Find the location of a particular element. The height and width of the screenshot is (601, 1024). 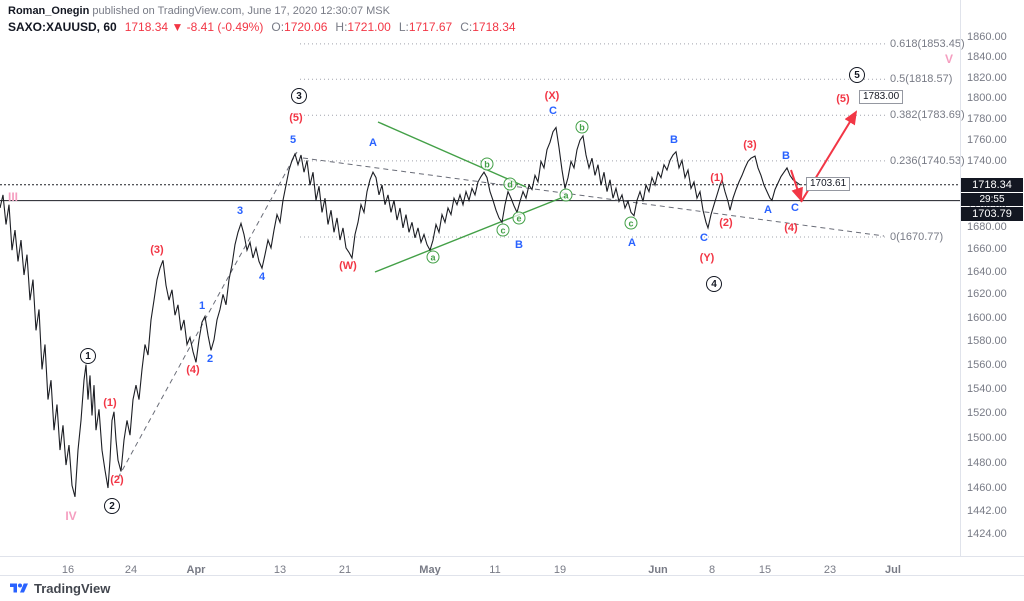

wave-label-red: (3) is located at coordinates (750, 145).